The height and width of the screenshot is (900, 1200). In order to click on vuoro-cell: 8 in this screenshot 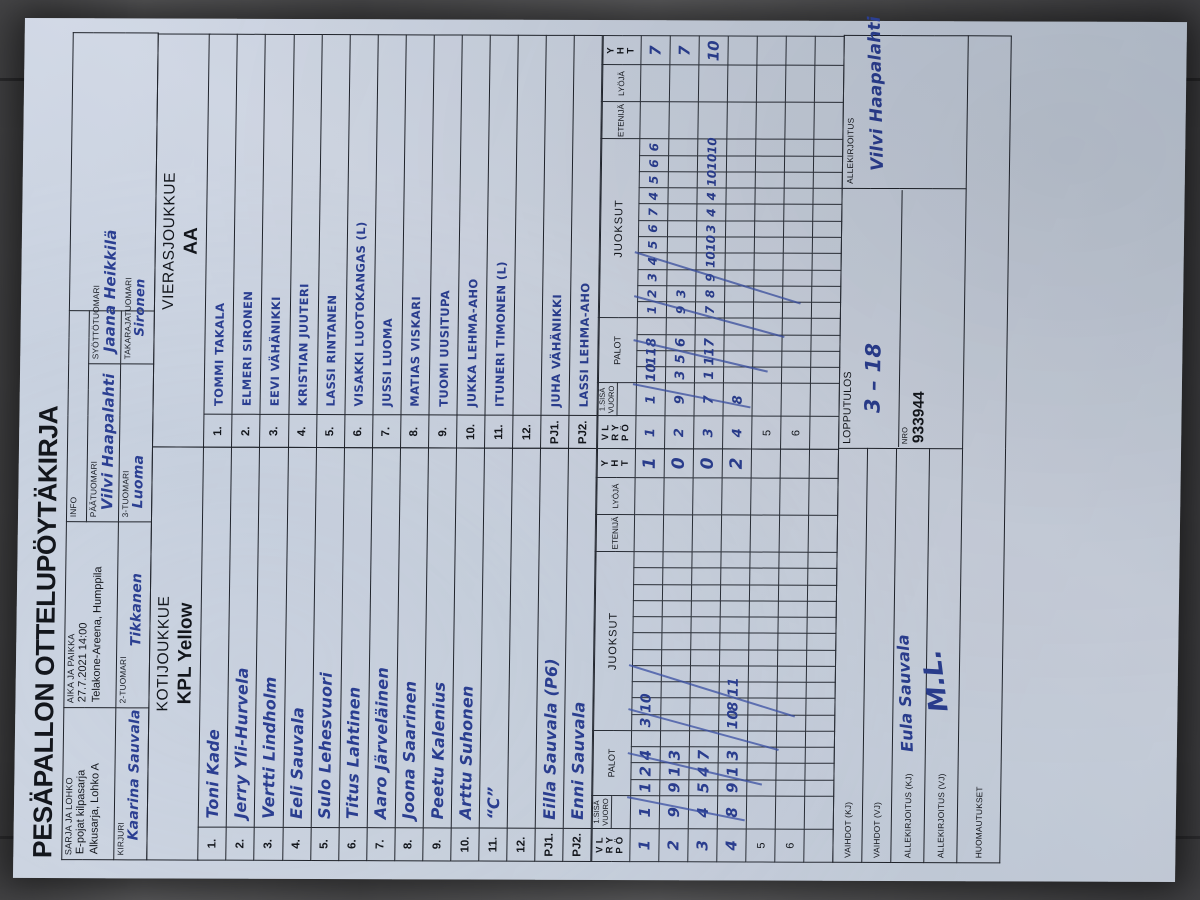, I will do `click(738, 400)`.